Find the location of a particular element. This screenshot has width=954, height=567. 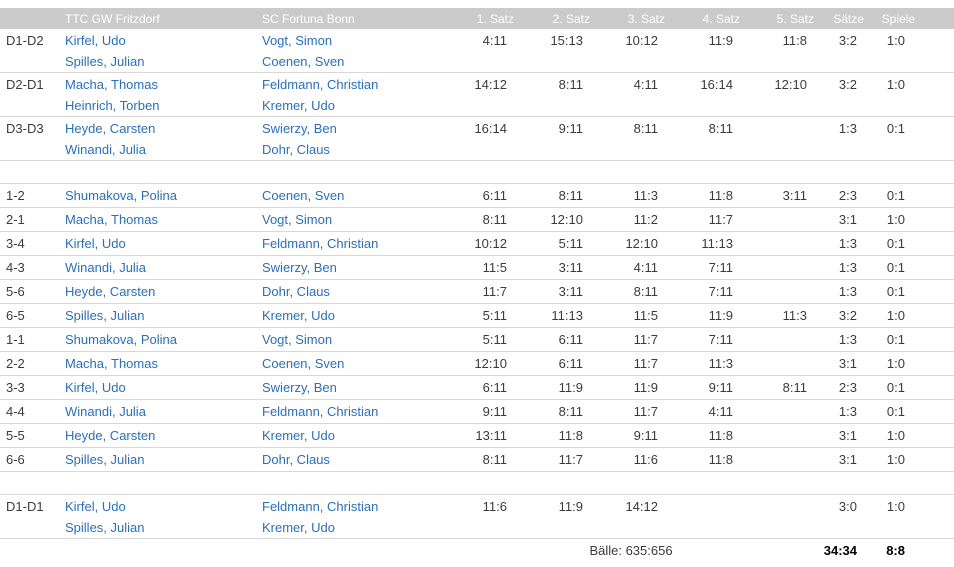

match-code: 1-1 is located at coordinates (30, 339).